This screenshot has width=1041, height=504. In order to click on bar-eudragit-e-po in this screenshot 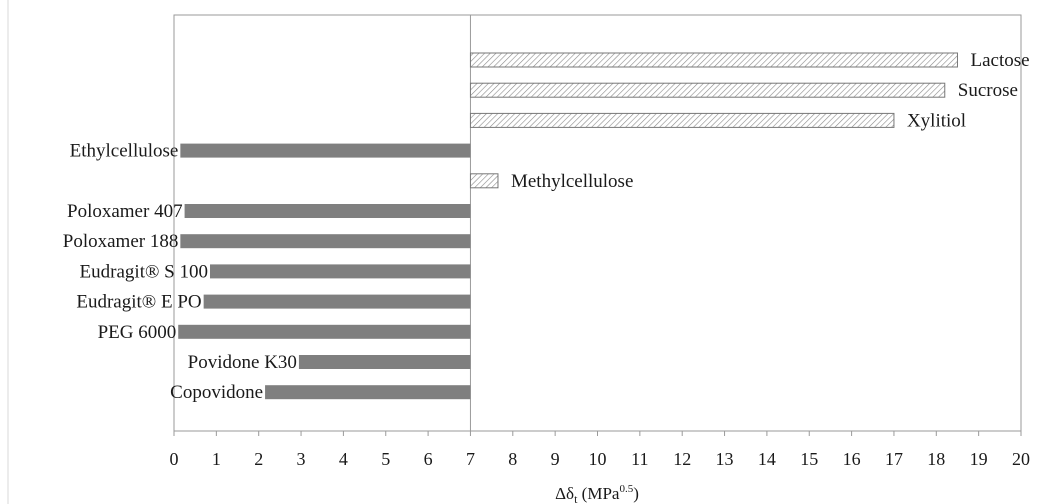, I will do `click(337, 301)`.